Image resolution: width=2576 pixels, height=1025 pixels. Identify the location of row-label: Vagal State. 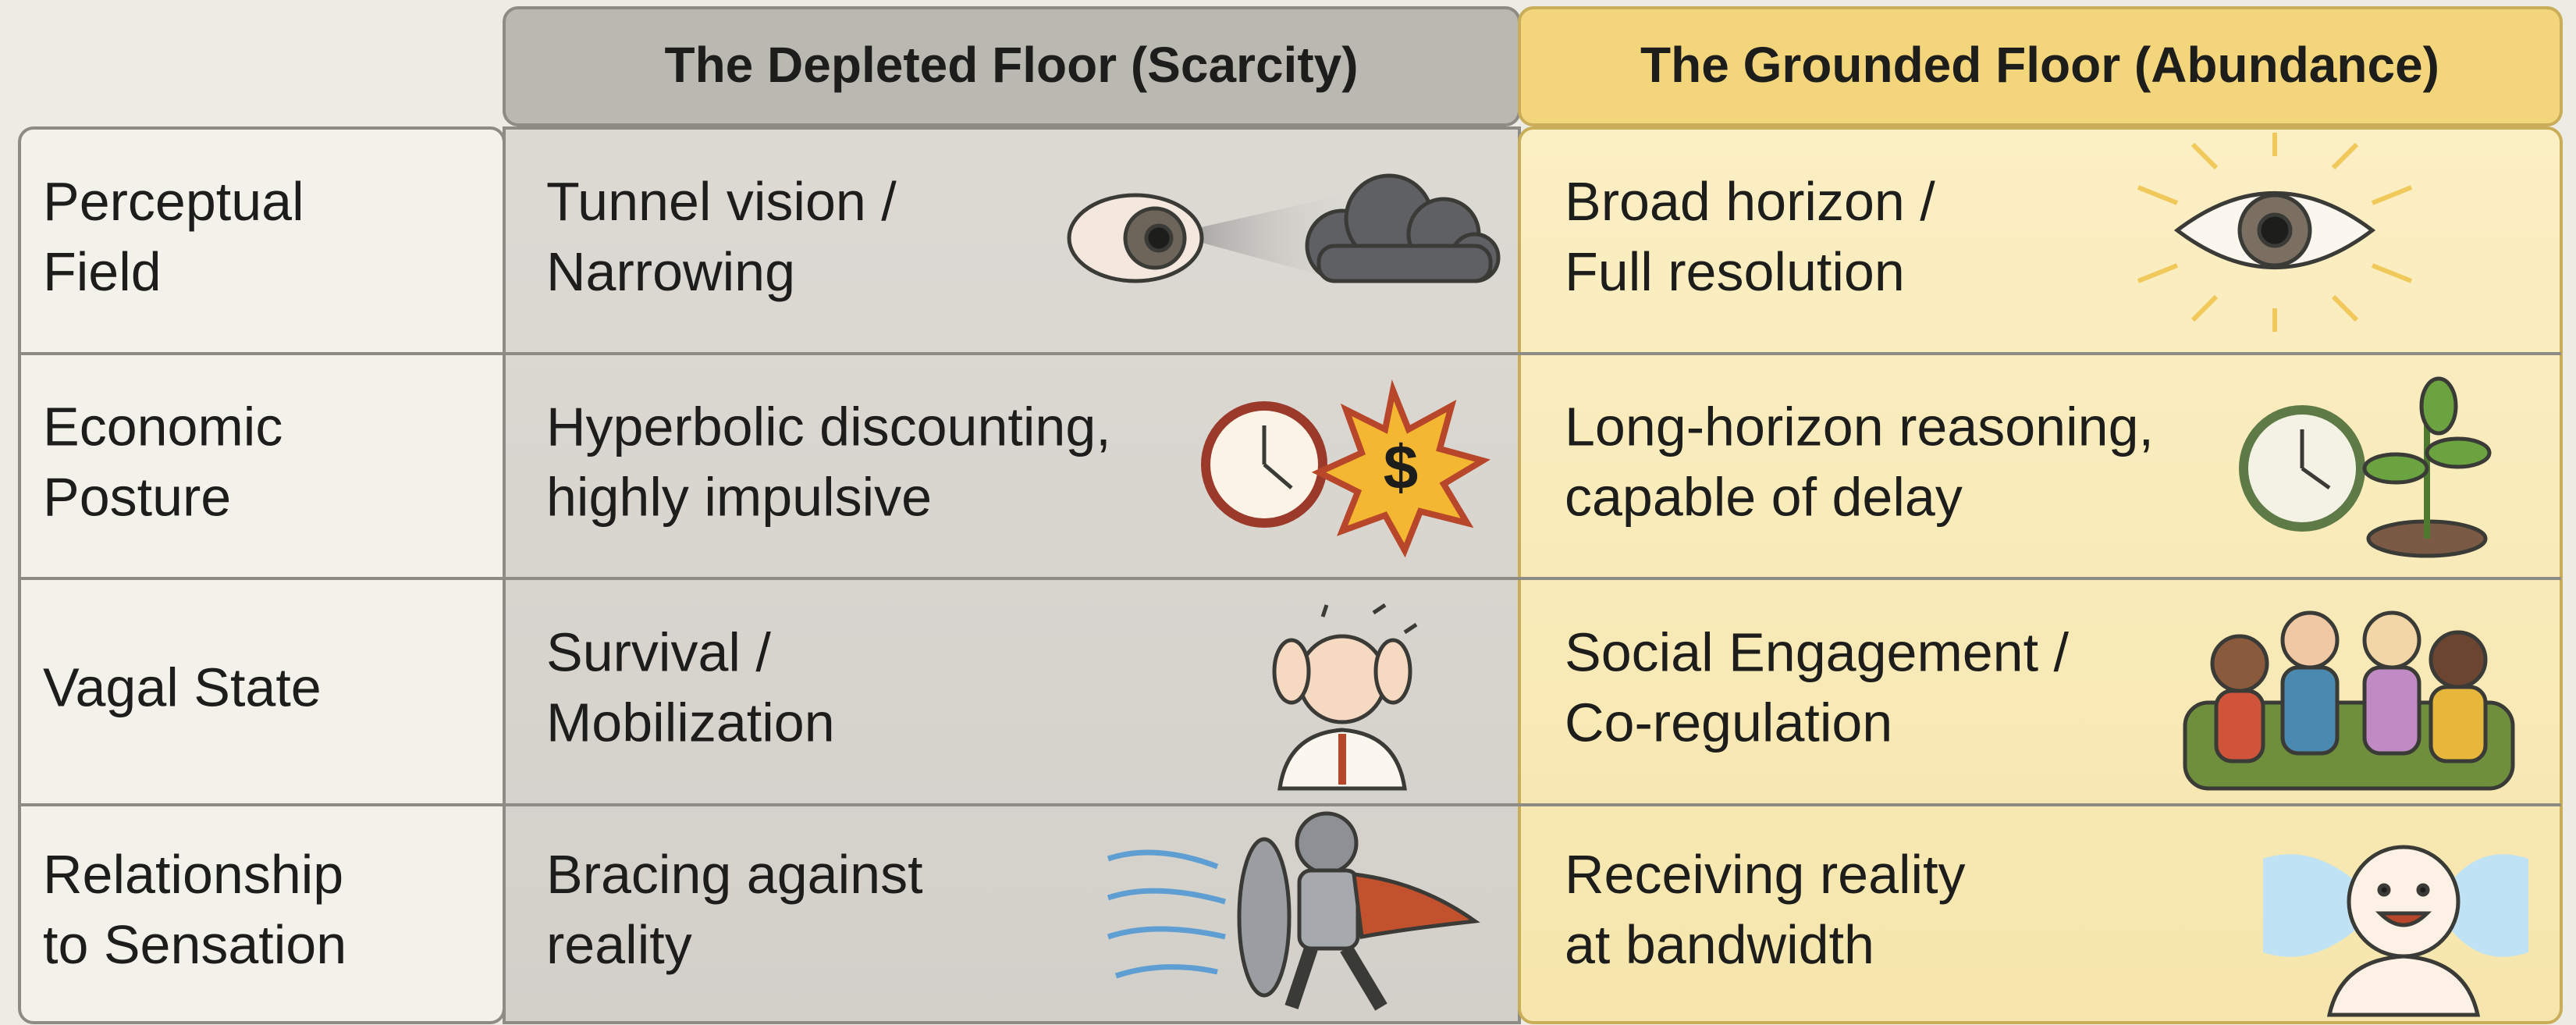
(182, 687).